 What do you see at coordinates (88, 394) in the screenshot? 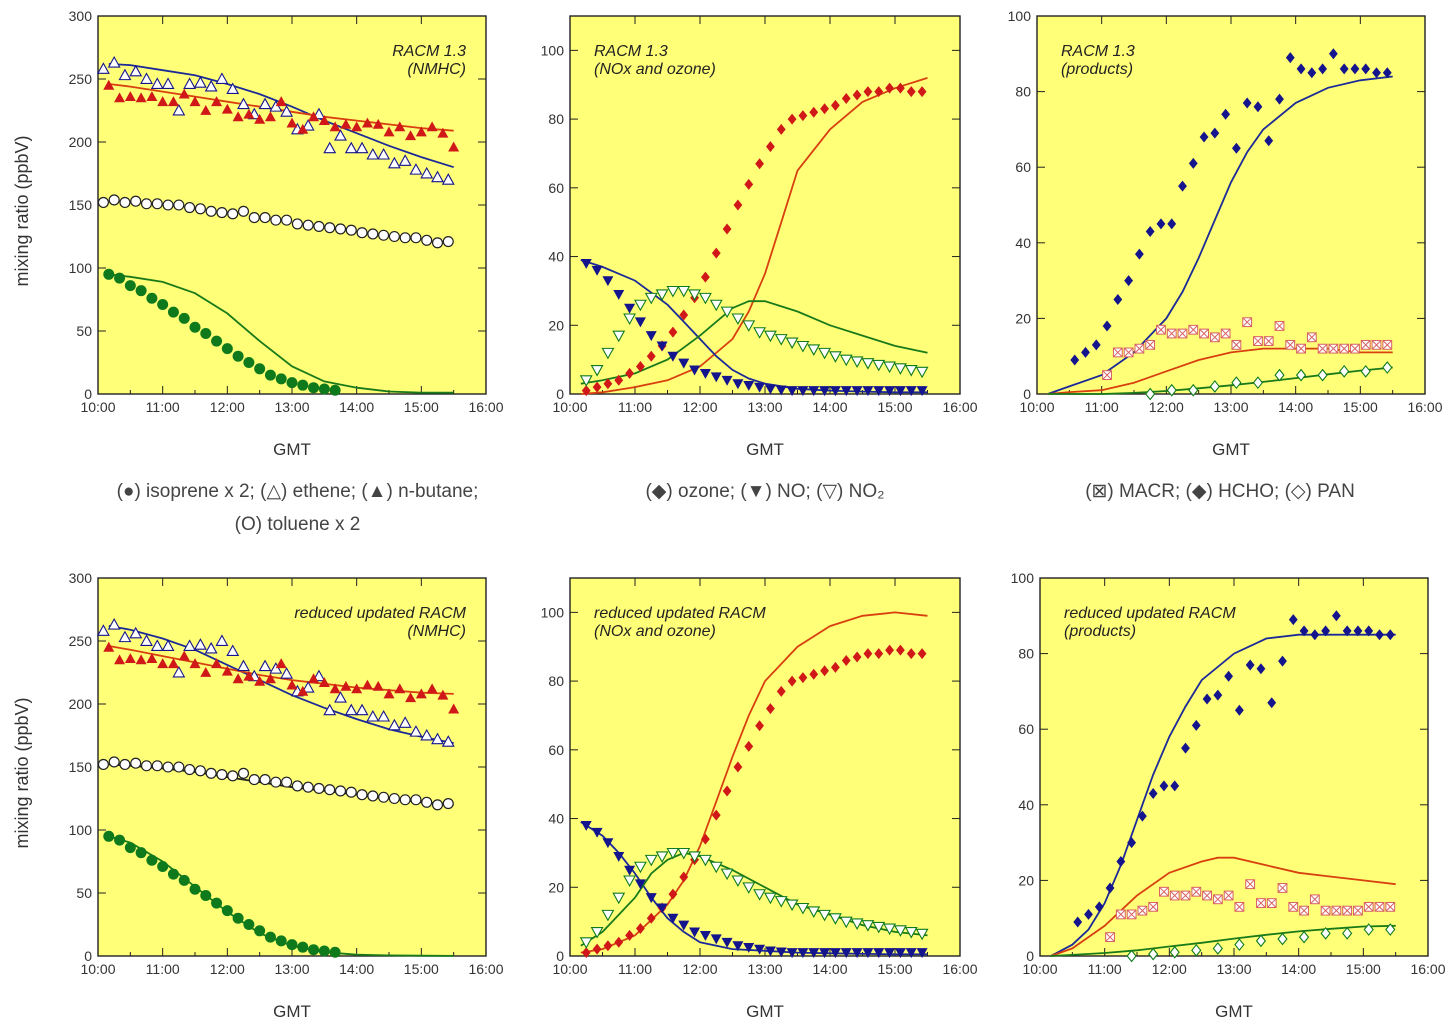
I see `y-tick-label: 0` at bounding box center [88, 394].